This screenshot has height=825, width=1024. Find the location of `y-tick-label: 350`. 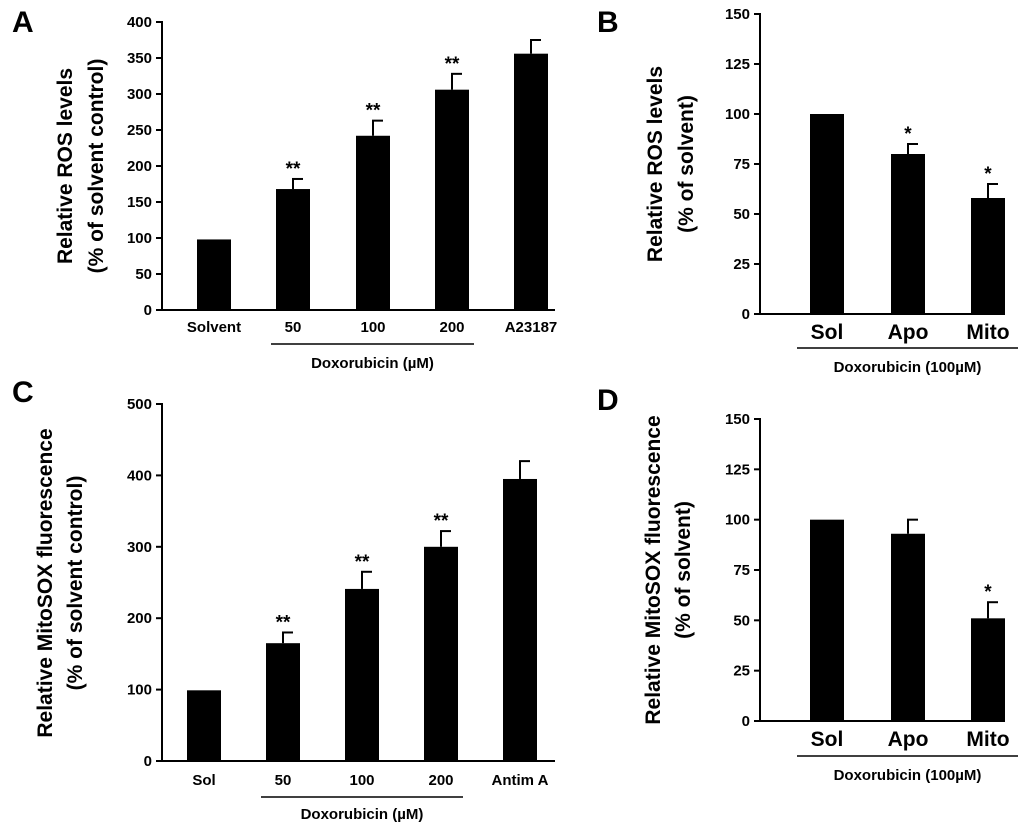

y-tick-label: 350 is located at coordinates (139, 58).